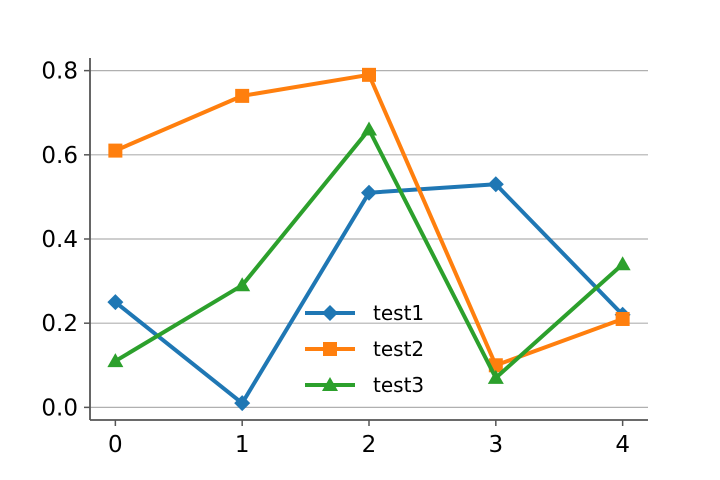 This screenshot has width=720, height=480. Describe the element at coordinates (398, 385) in the screenshot. I see `legend-label-test3: test3` at that location.